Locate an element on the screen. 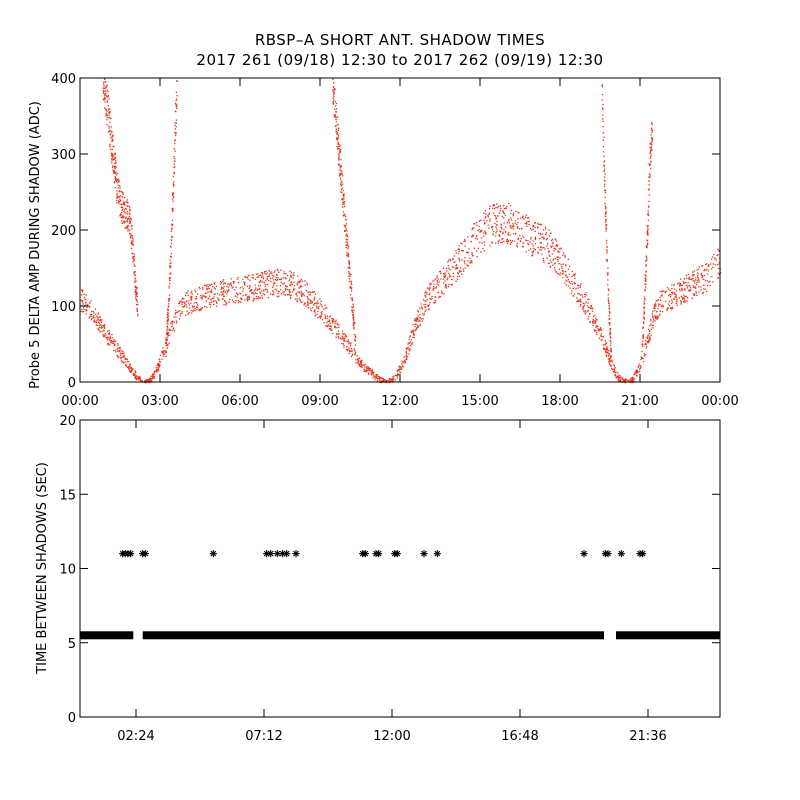 This screenshot has height=800, width=800. top-x-tick-label: 12:00 is located at coordinates (399, 401).